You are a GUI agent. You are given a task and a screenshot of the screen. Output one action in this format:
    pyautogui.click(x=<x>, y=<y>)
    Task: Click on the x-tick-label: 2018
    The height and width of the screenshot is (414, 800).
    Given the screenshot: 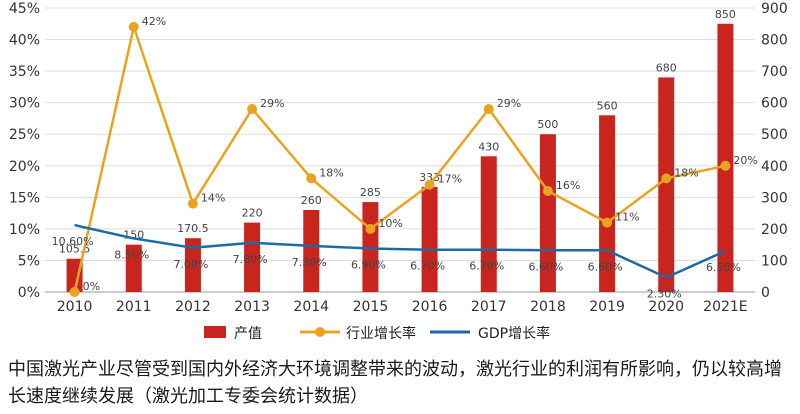 What is the action you would take?
    pyautogui.click(x=548, y=307)
    